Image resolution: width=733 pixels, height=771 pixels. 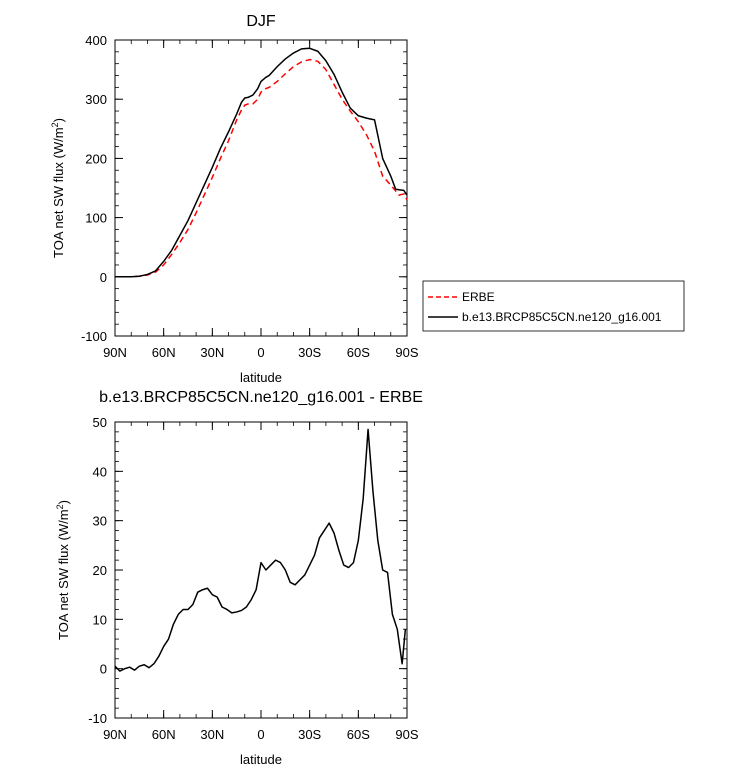 What do you see at coordinates (309, 734) in the screenshot?
I see `bottom-x-tick-label: 30S` at bounding box center [309, 734].